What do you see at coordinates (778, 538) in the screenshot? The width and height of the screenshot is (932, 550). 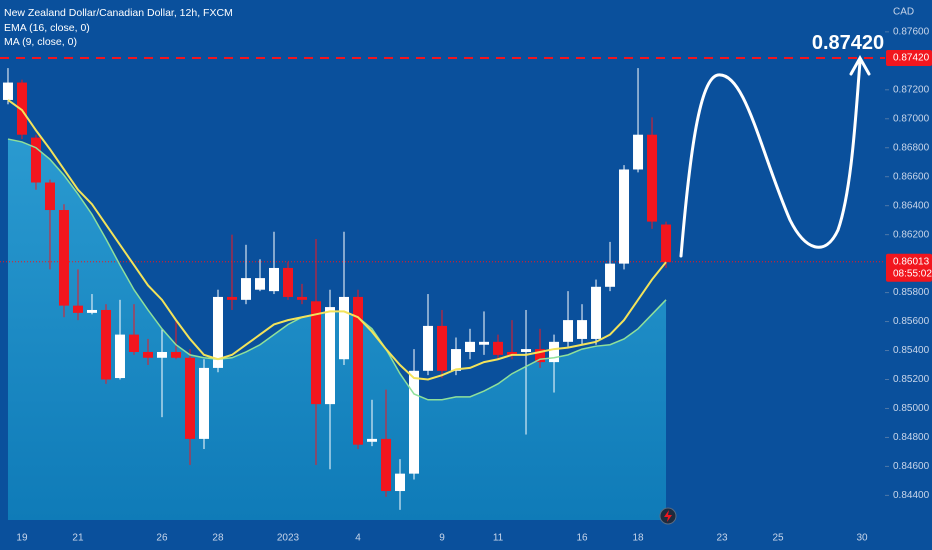 I see `x-tick-label: 25` at bounding box center [778, 538].